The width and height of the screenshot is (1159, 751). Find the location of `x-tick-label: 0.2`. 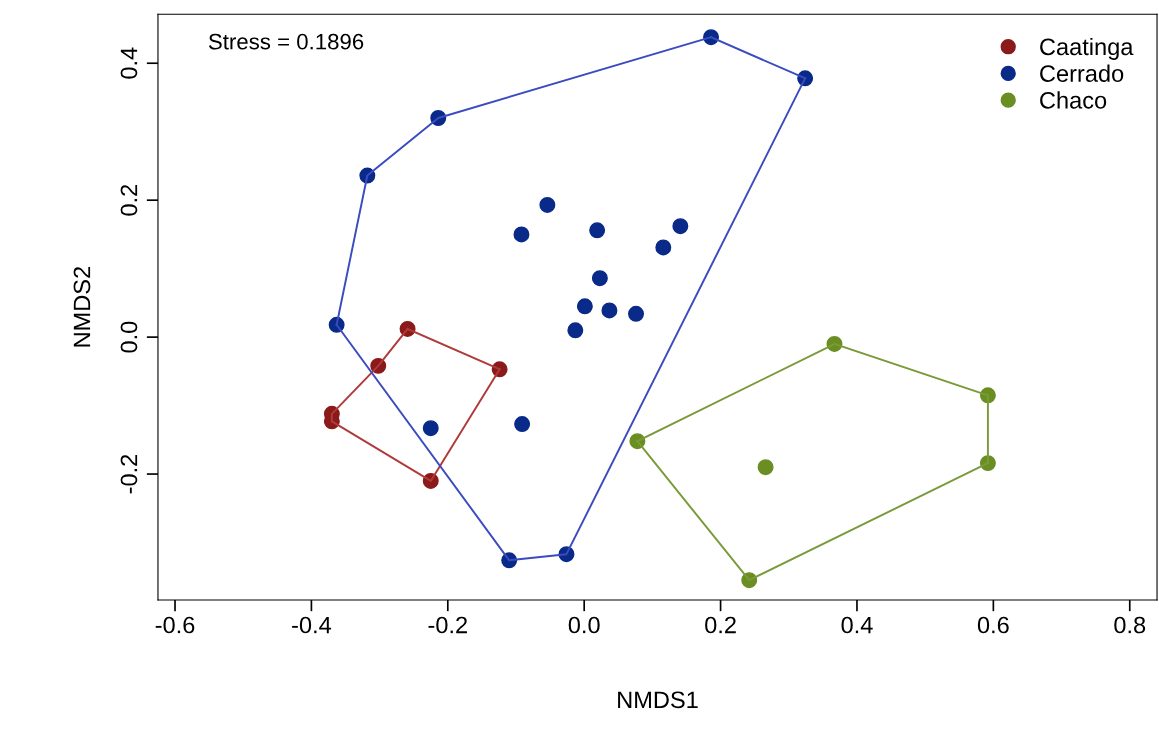

x-tick-label: 0.2 is located at coordinates (720, 625).